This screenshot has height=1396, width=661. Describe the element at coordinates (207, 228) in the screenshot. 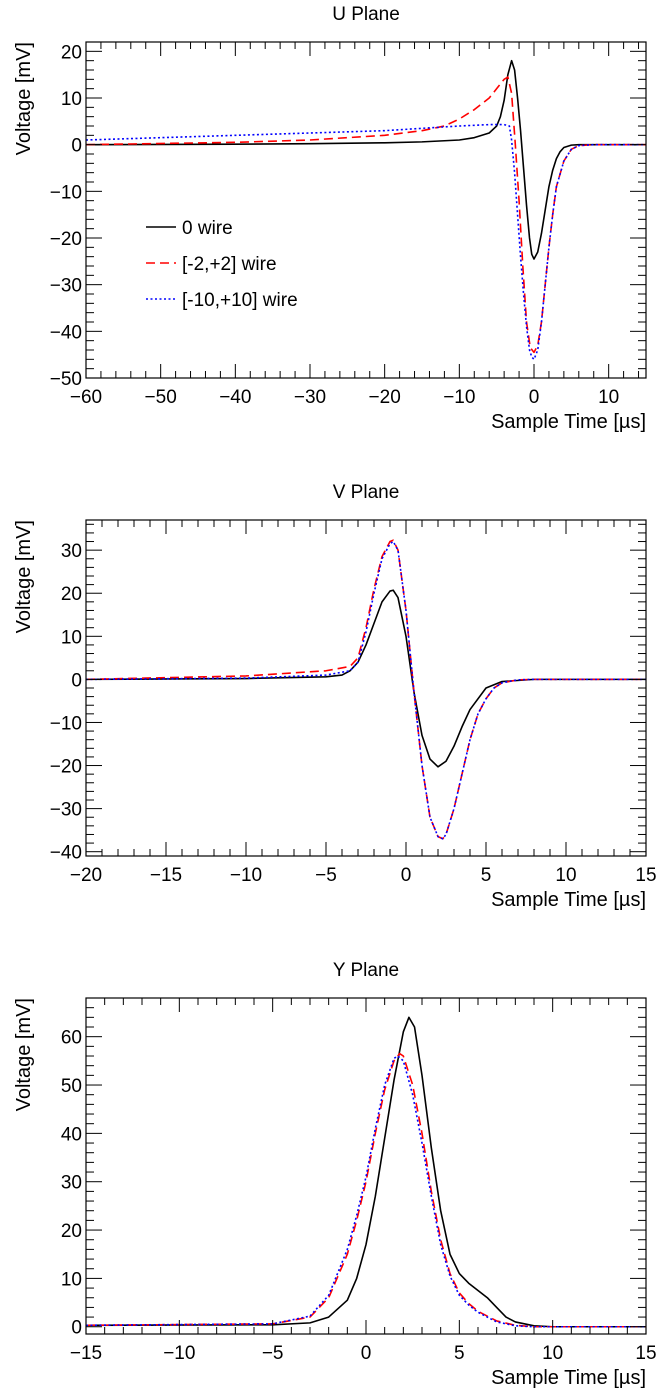

I see `legend-label-1: 0 wire` at that location.